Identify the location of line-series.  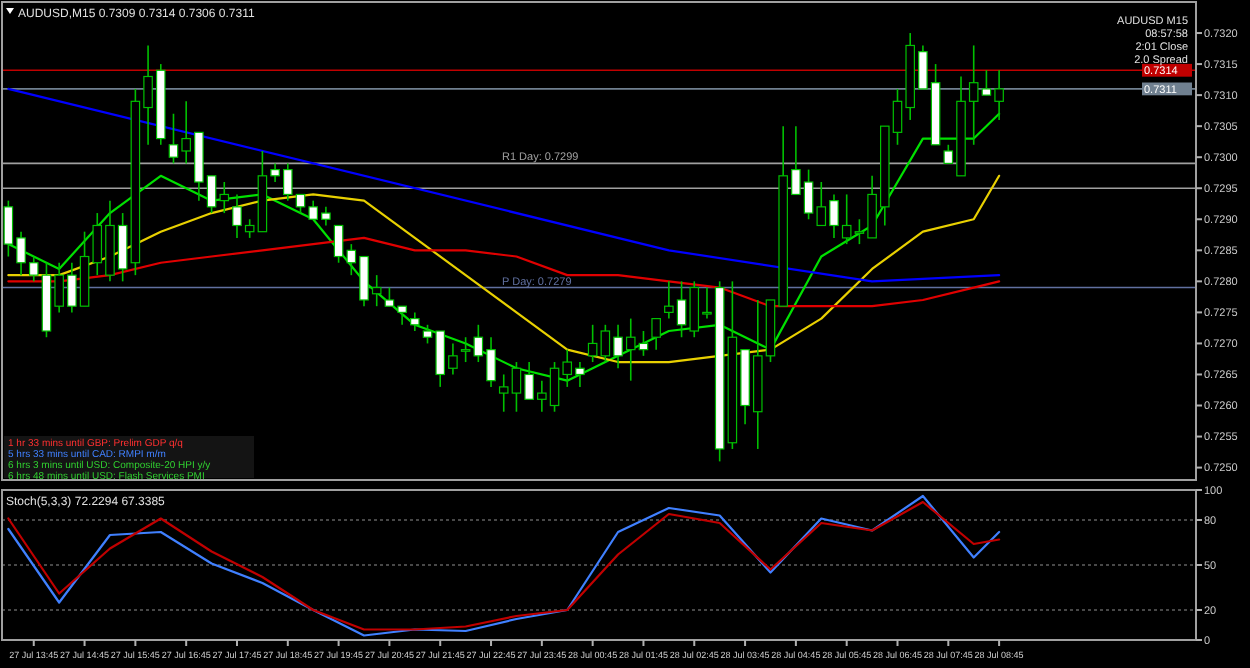
(504, 272).